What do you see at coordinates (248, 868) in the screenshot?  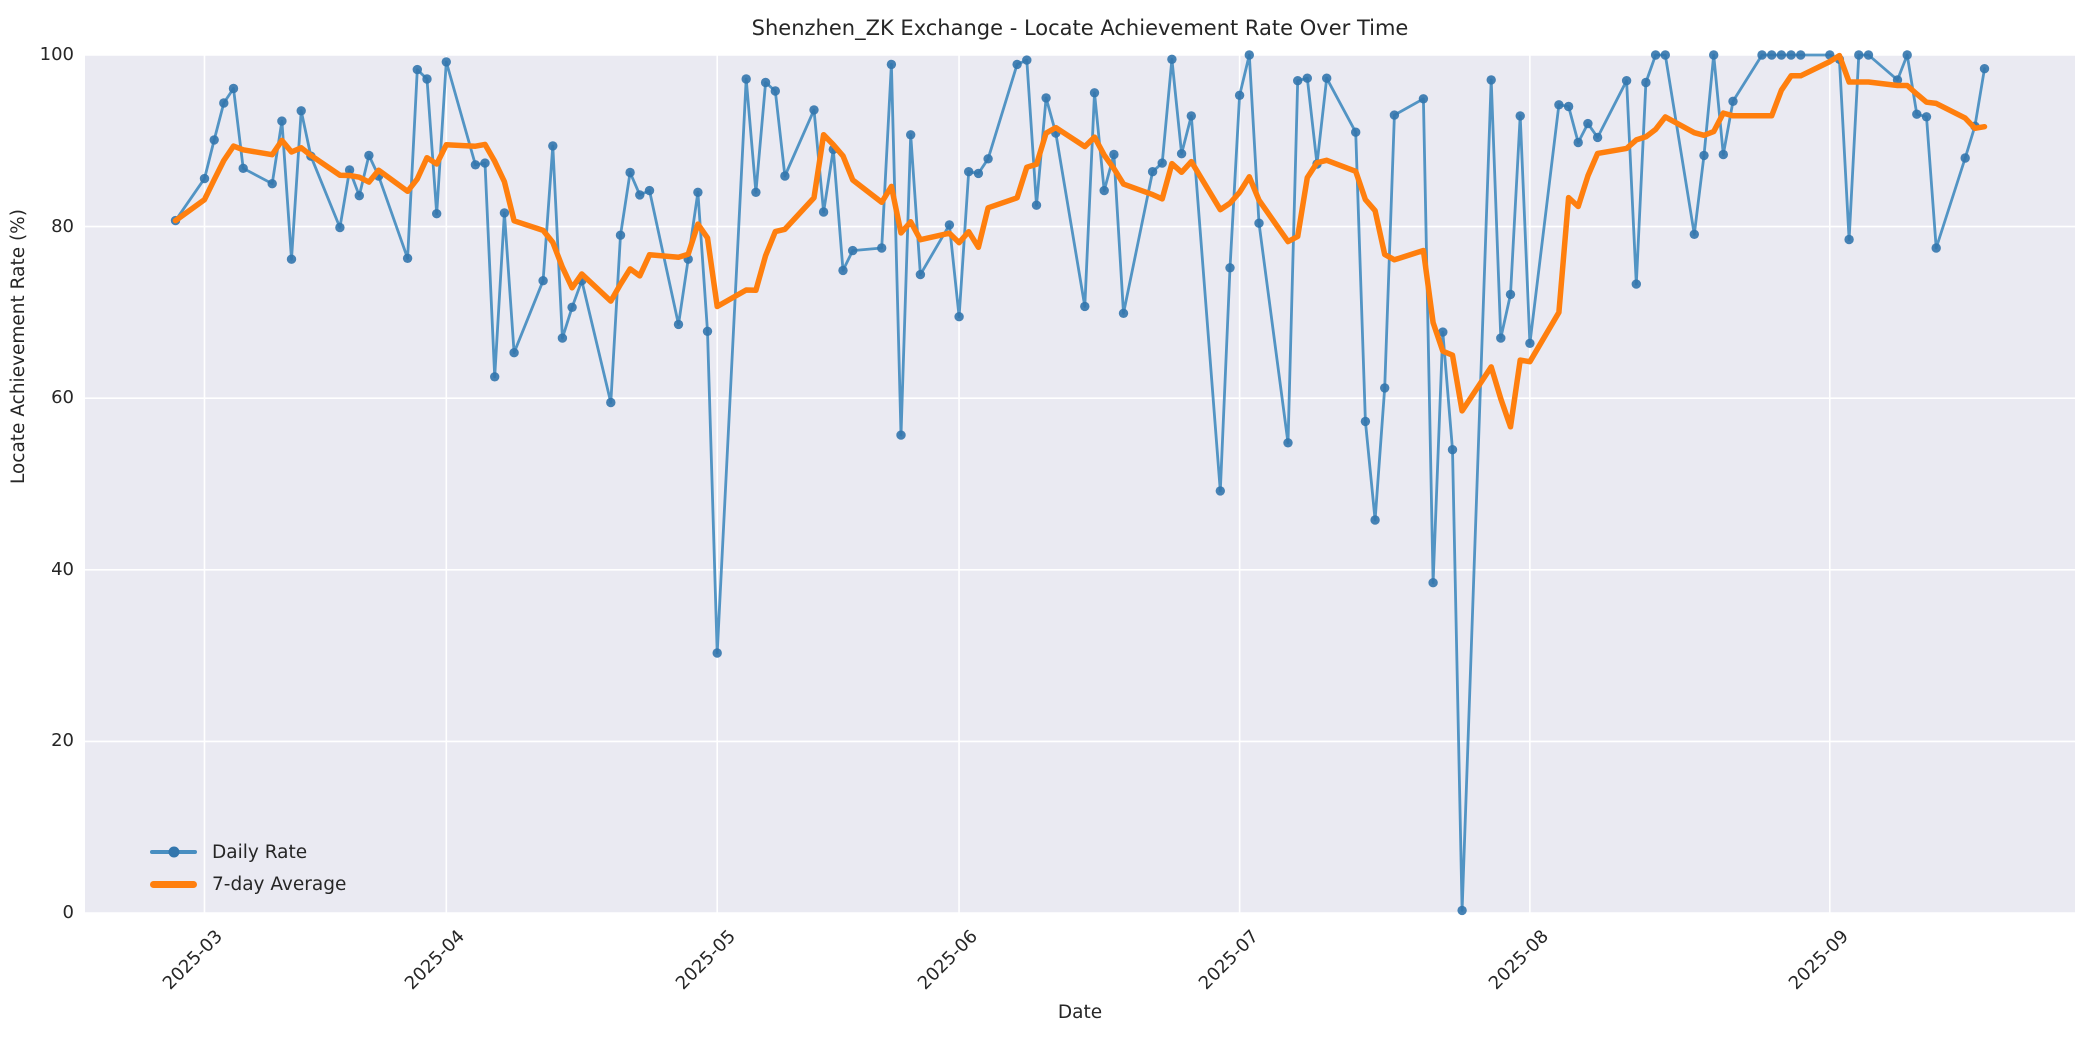 I see `legend: Daily Rate 7-day Average` at bounding box center [248, 868].